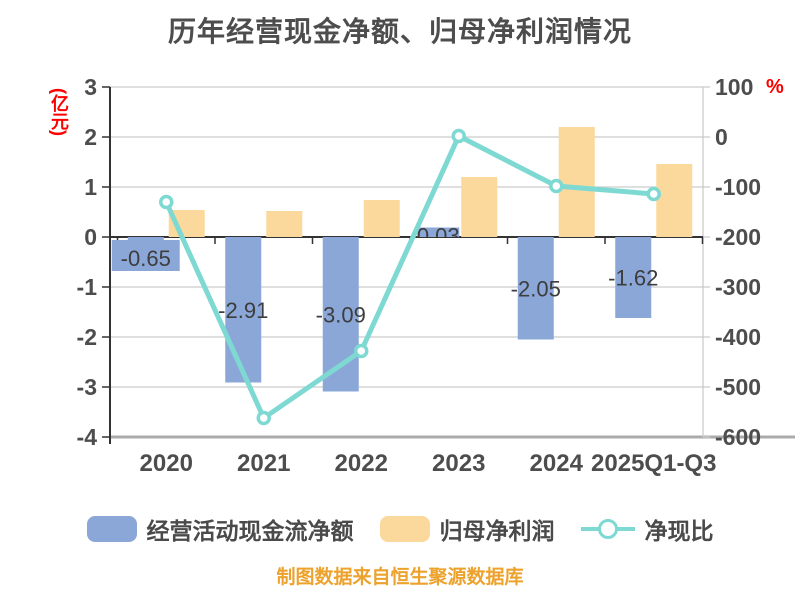  Describe the element at coordinates (458, 463) in the screenshot. I see `x-tick-label-2023: 2023` at that location.